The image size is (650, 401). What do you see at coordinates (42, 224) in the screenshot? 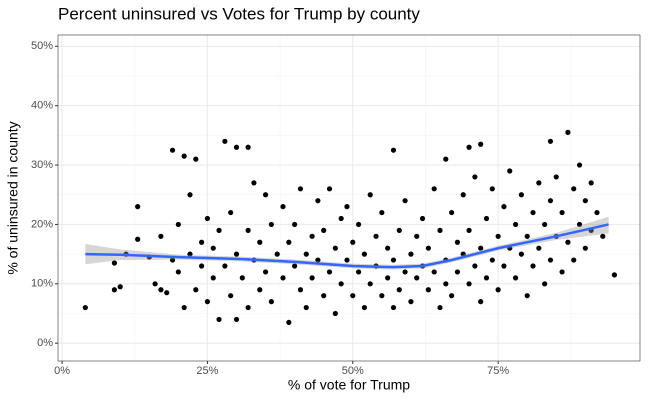
I see `y-tick-label: 20%` at bounding box center [42, 224].